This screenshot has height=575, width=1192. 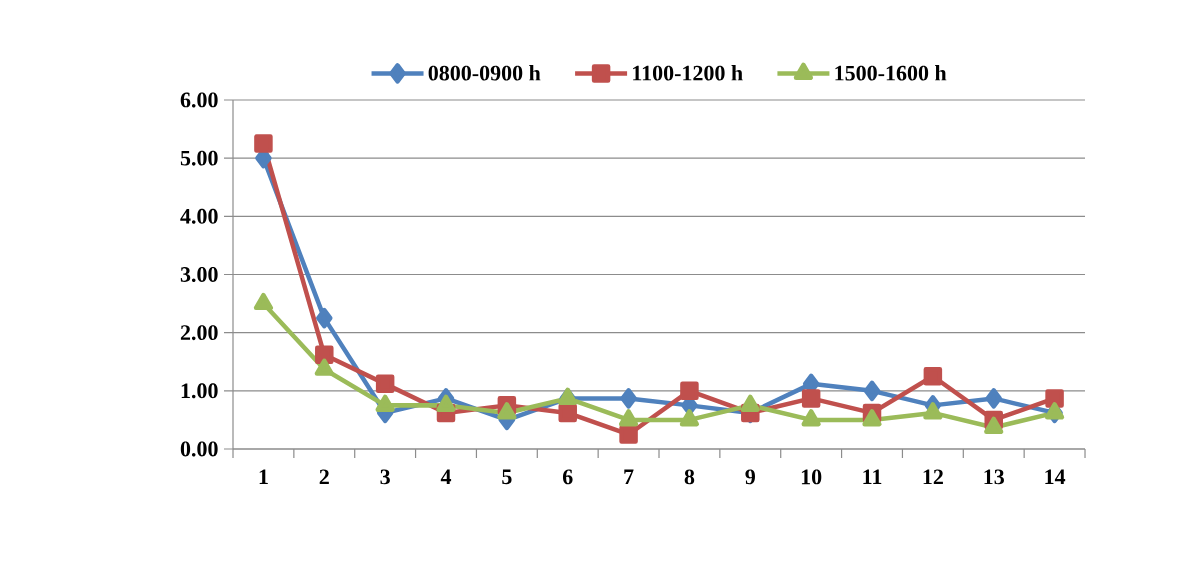 What do you see at coordinates (688, 73) in the screenshot?
I see `legend-label: 1100-1200 h` at bounding box center [688, 73].